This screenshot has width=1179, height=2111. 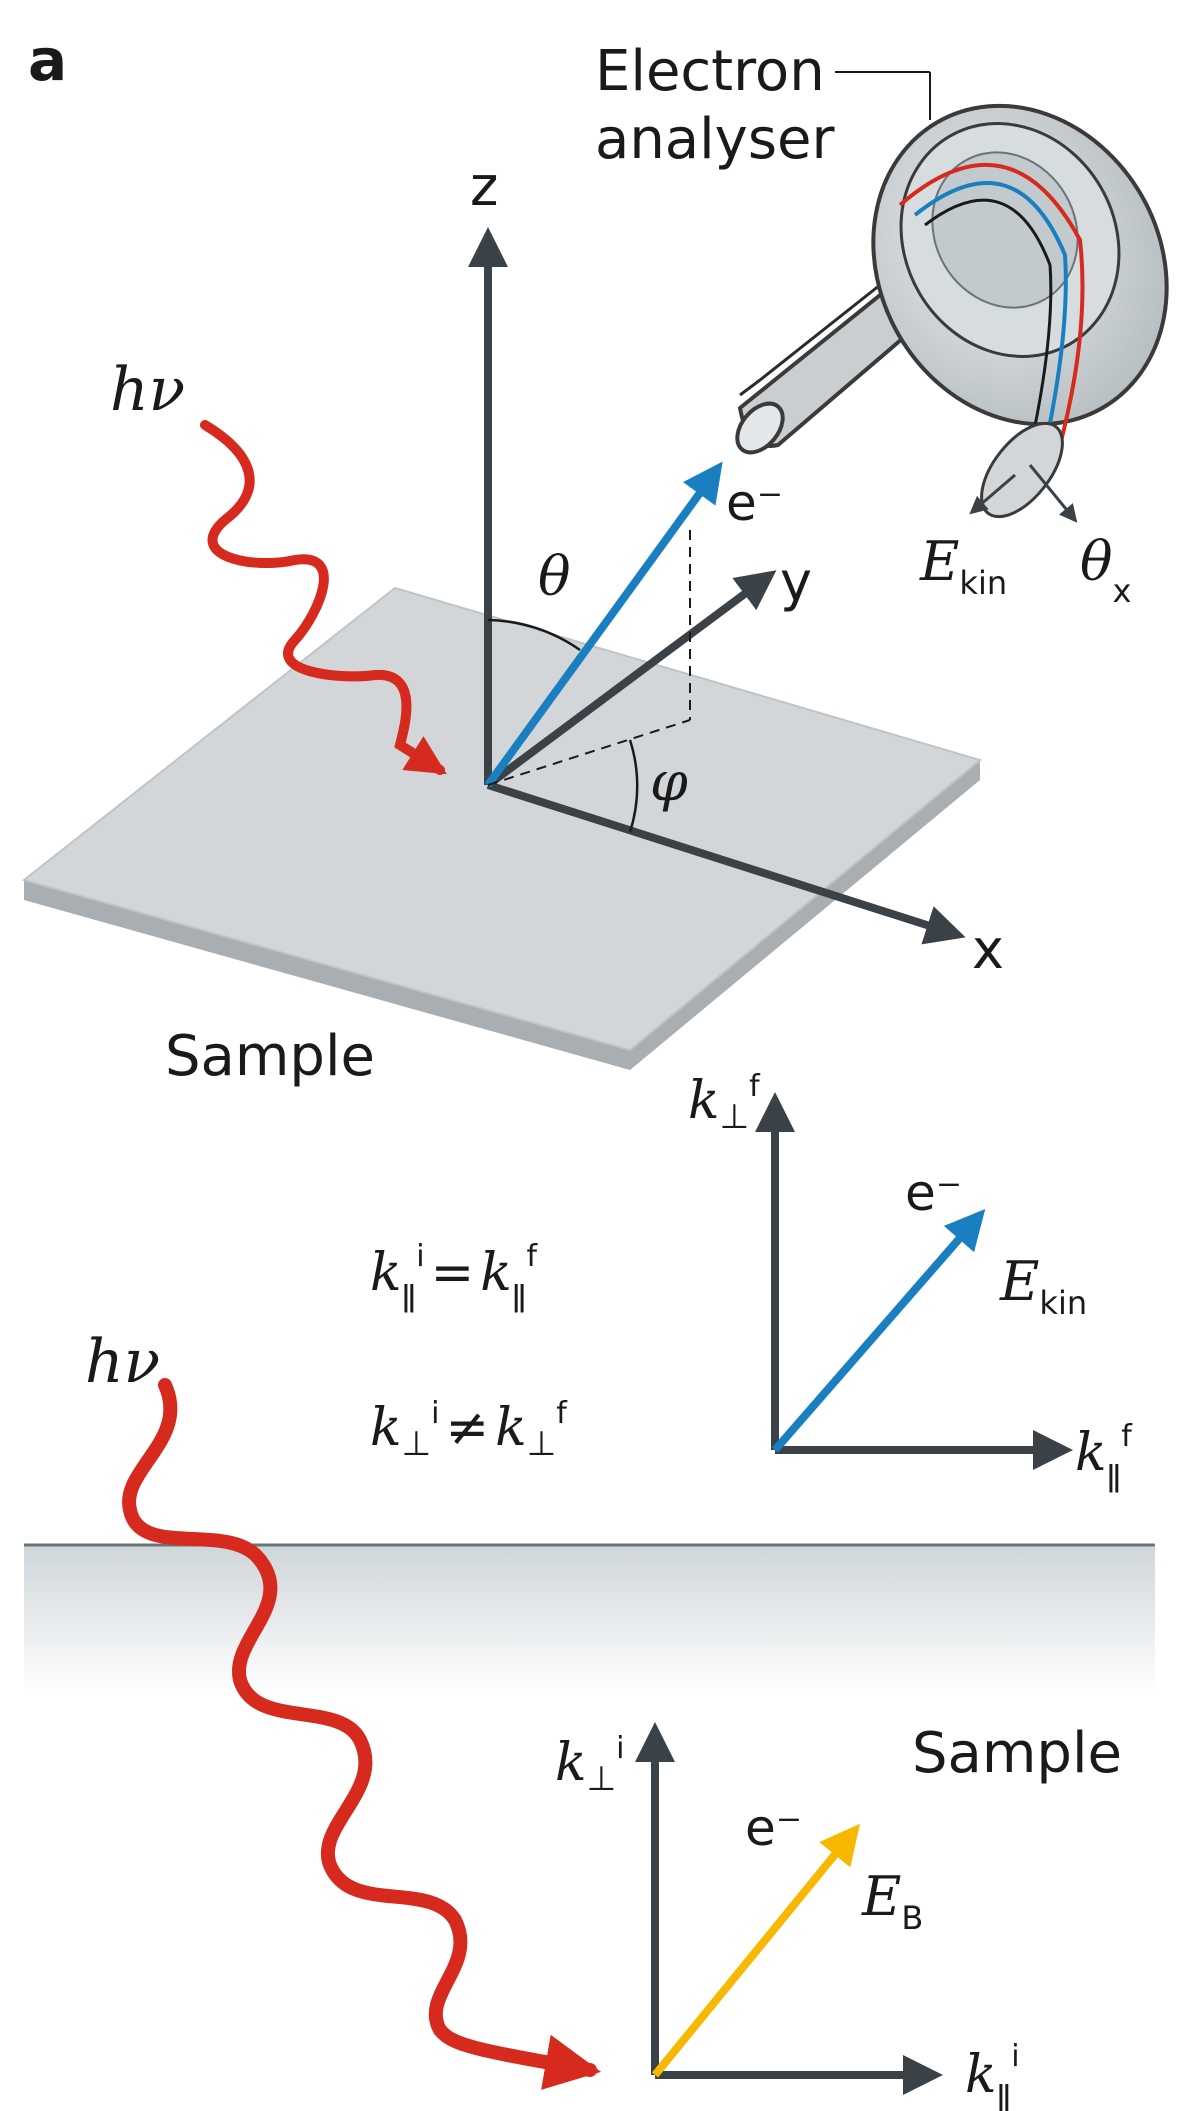 I want to click on photon-top, so click(x=323, y=597).